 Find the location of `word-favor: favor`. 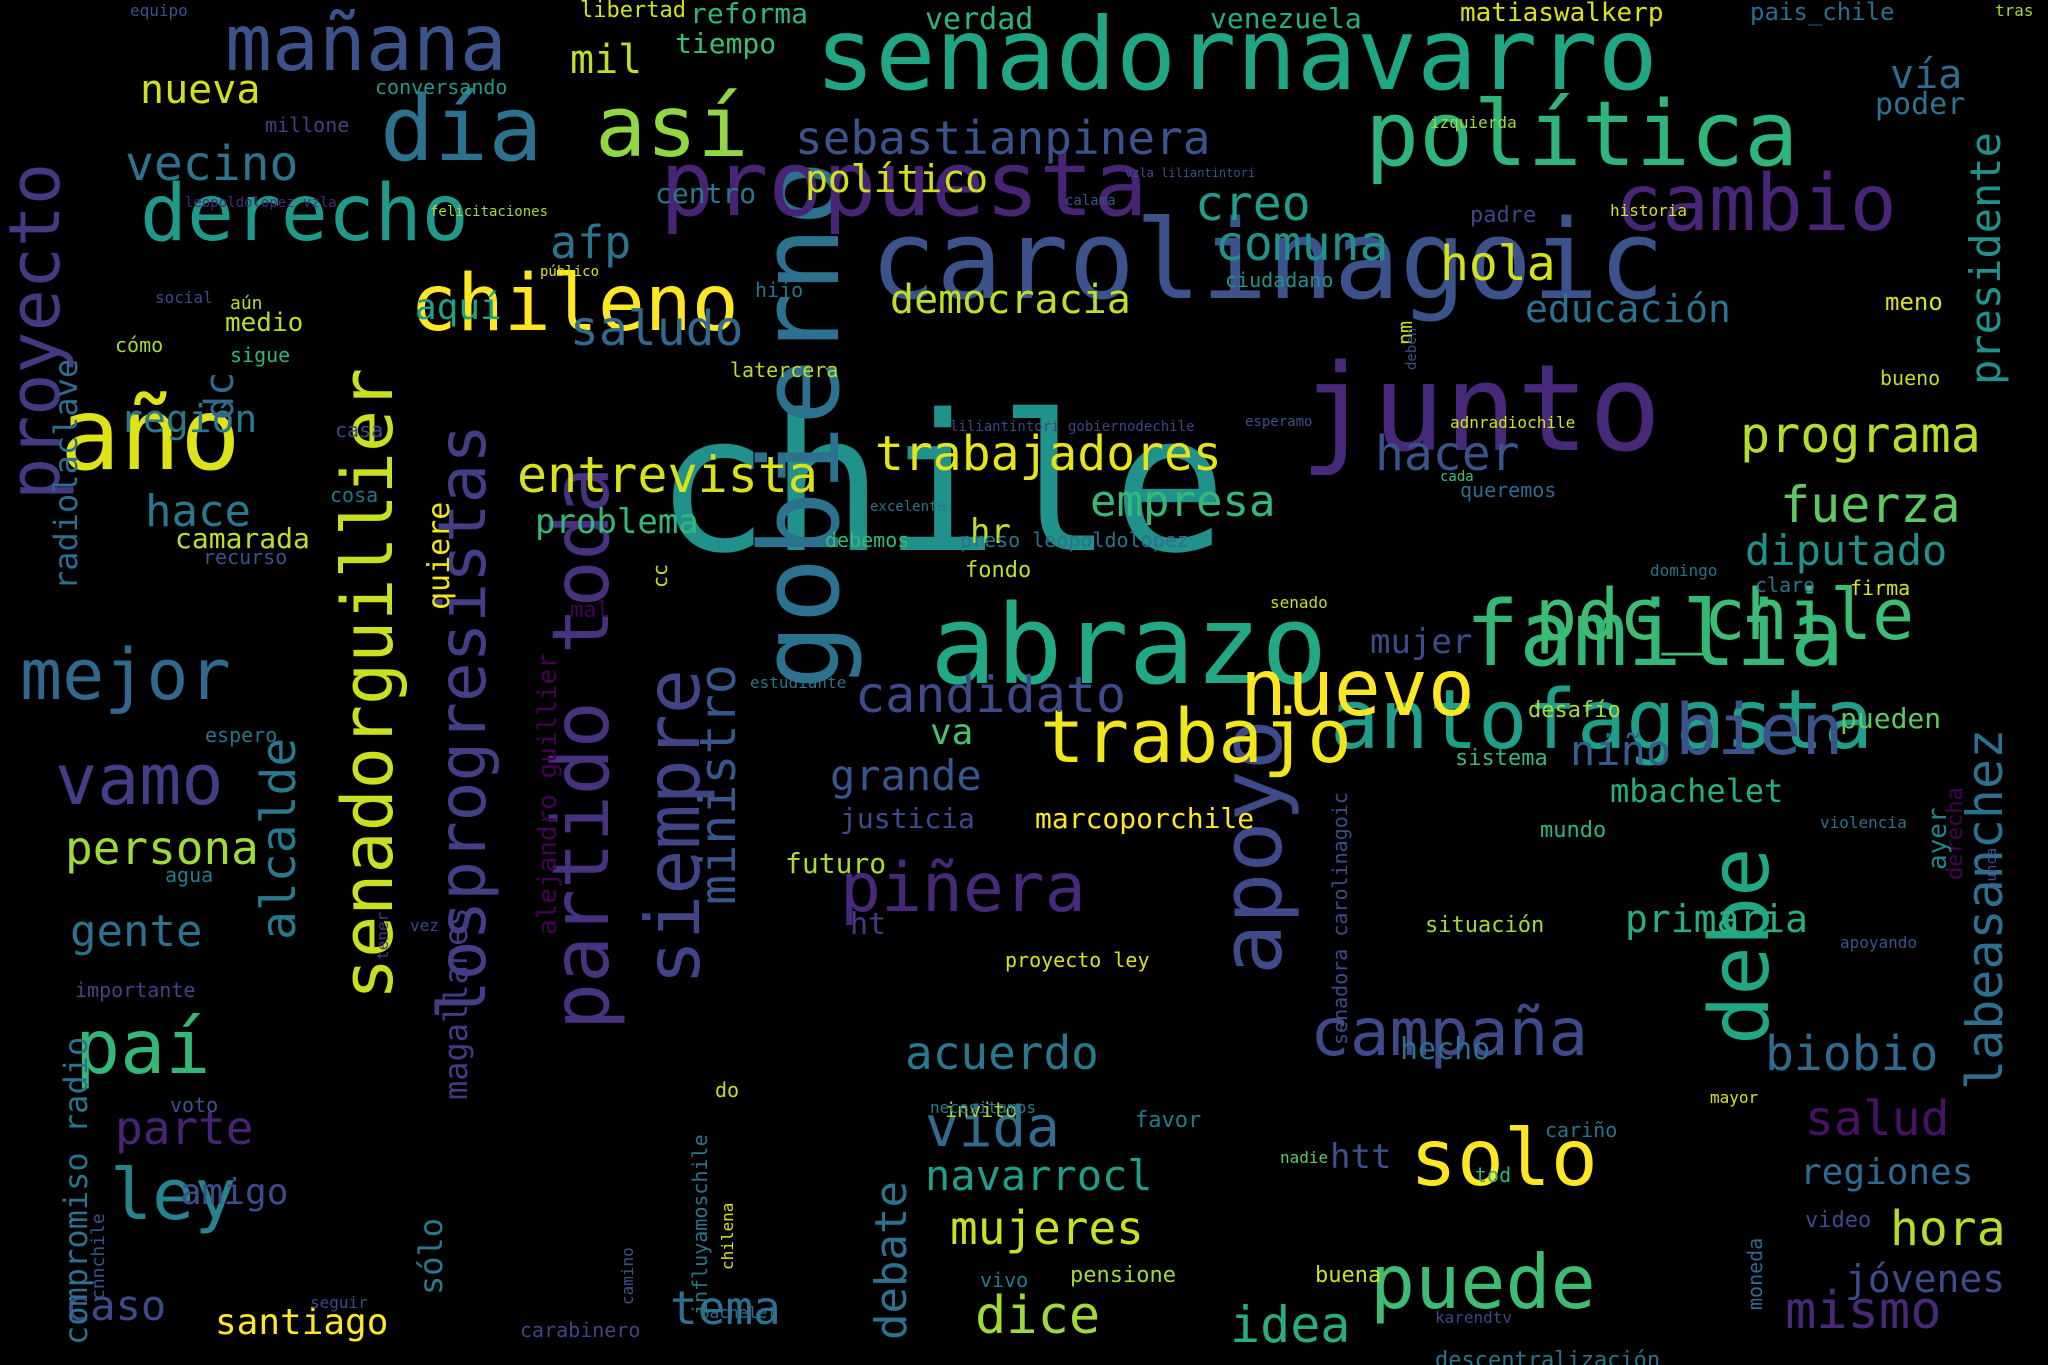

word-favor: favor is located at coordinates (1168, 1120).